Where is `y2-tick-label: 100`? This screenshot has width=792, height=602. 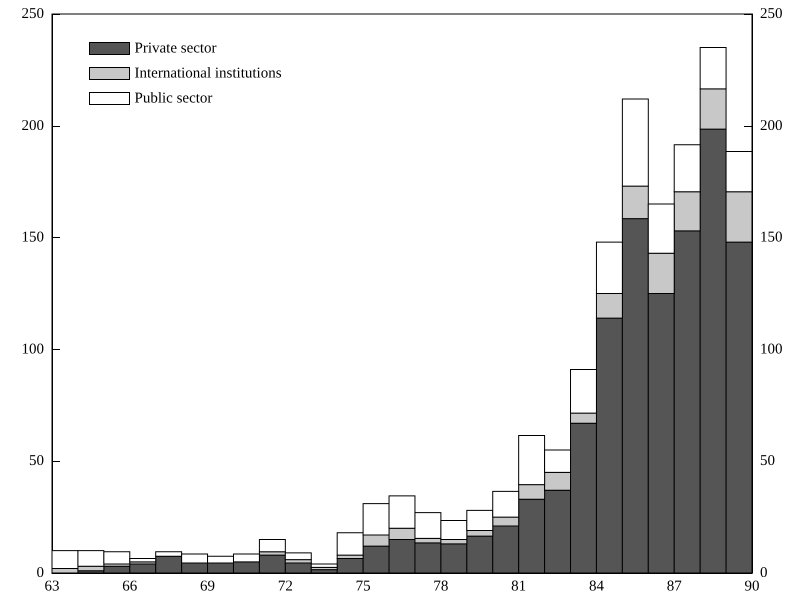 y2-tick-label: 100 is located at coordinates (771, 349).